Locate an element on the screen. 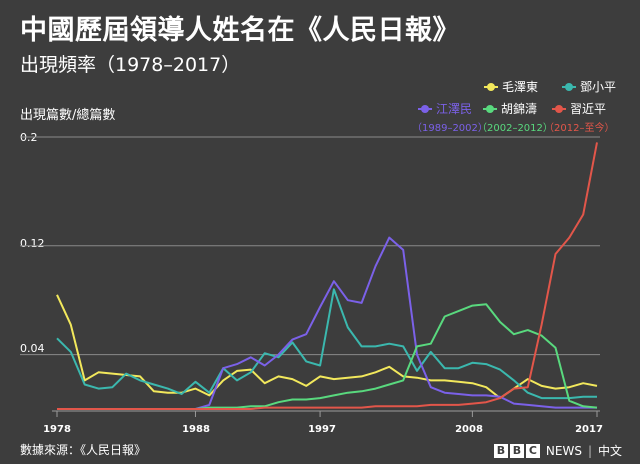 This screenshot has width=640, height=464. legend-item-xi: 習近平 is located at coordinates (579, 108).